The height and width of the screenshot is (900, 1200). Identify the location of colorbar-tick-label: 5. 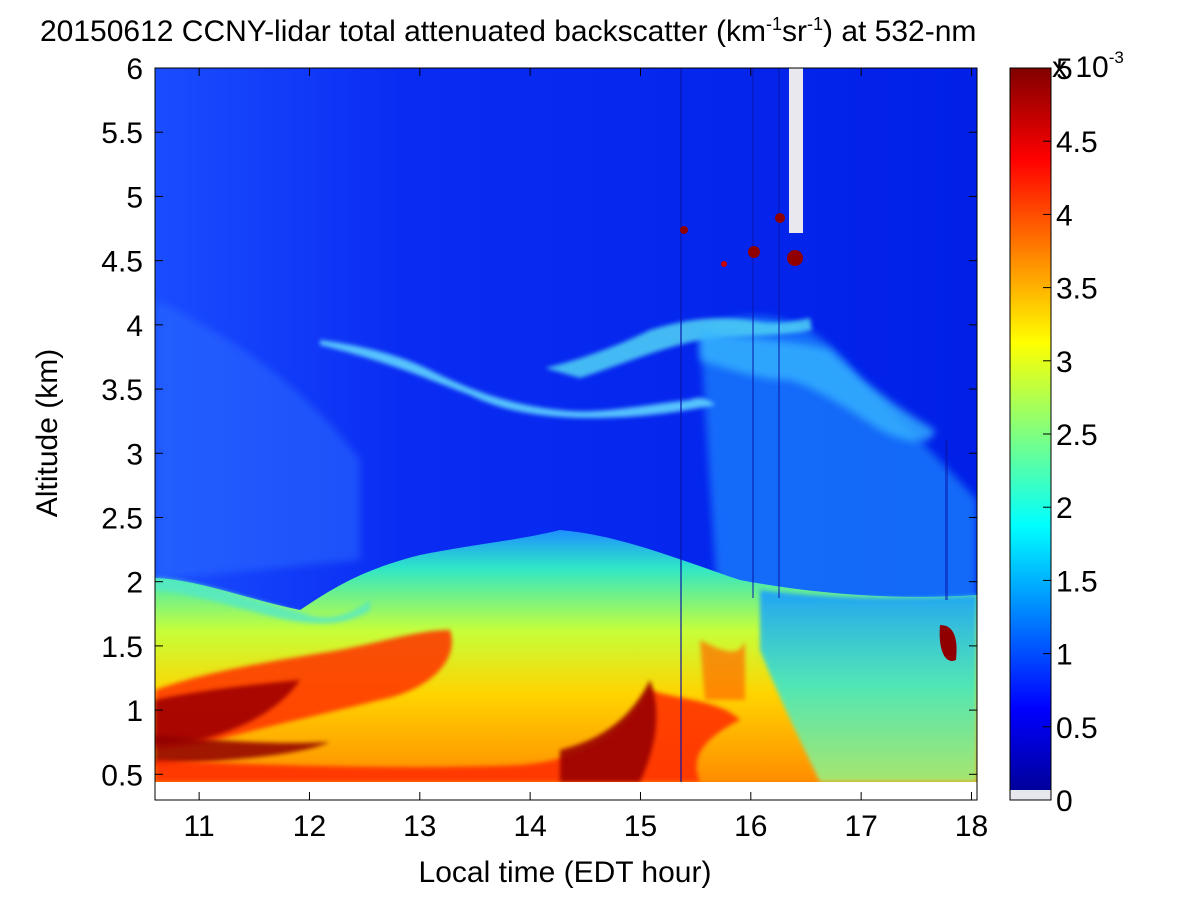
(1064, 69).